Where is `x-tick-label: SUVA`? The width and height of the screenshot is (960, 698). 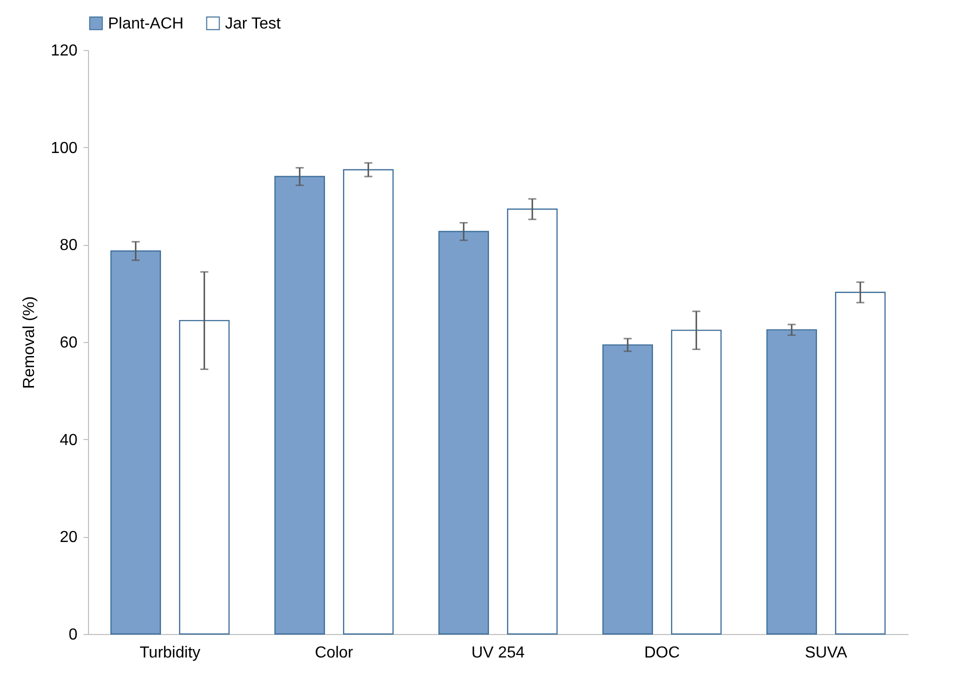
x-tick-label: SUVA is located at coordinates (826, 653).